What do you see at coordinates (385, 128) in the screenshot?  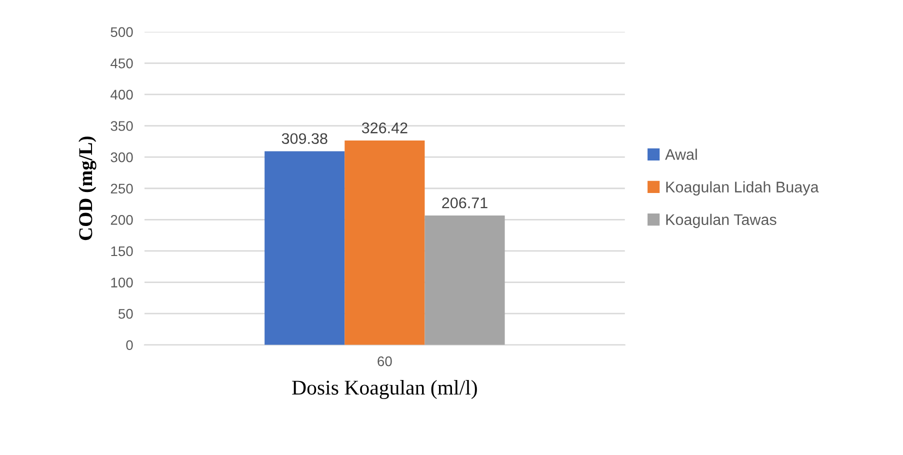 I see `data-label: 326.42` at bounding box center [385, 128].